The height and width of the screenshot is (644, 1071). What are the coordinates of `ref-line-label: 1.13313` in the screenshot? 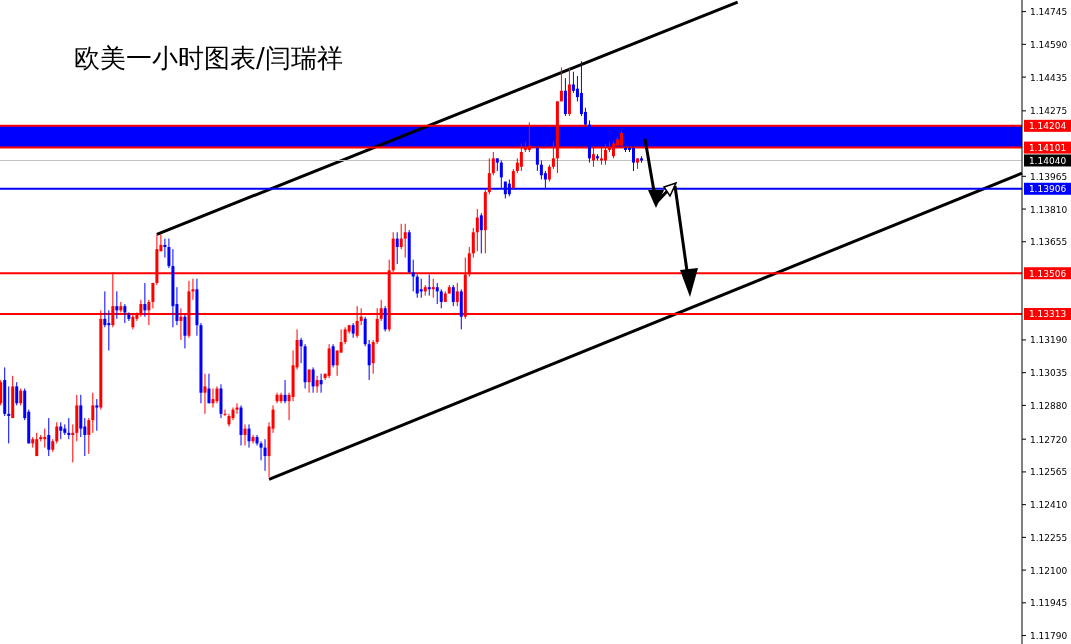 It's located at (1047, 314).